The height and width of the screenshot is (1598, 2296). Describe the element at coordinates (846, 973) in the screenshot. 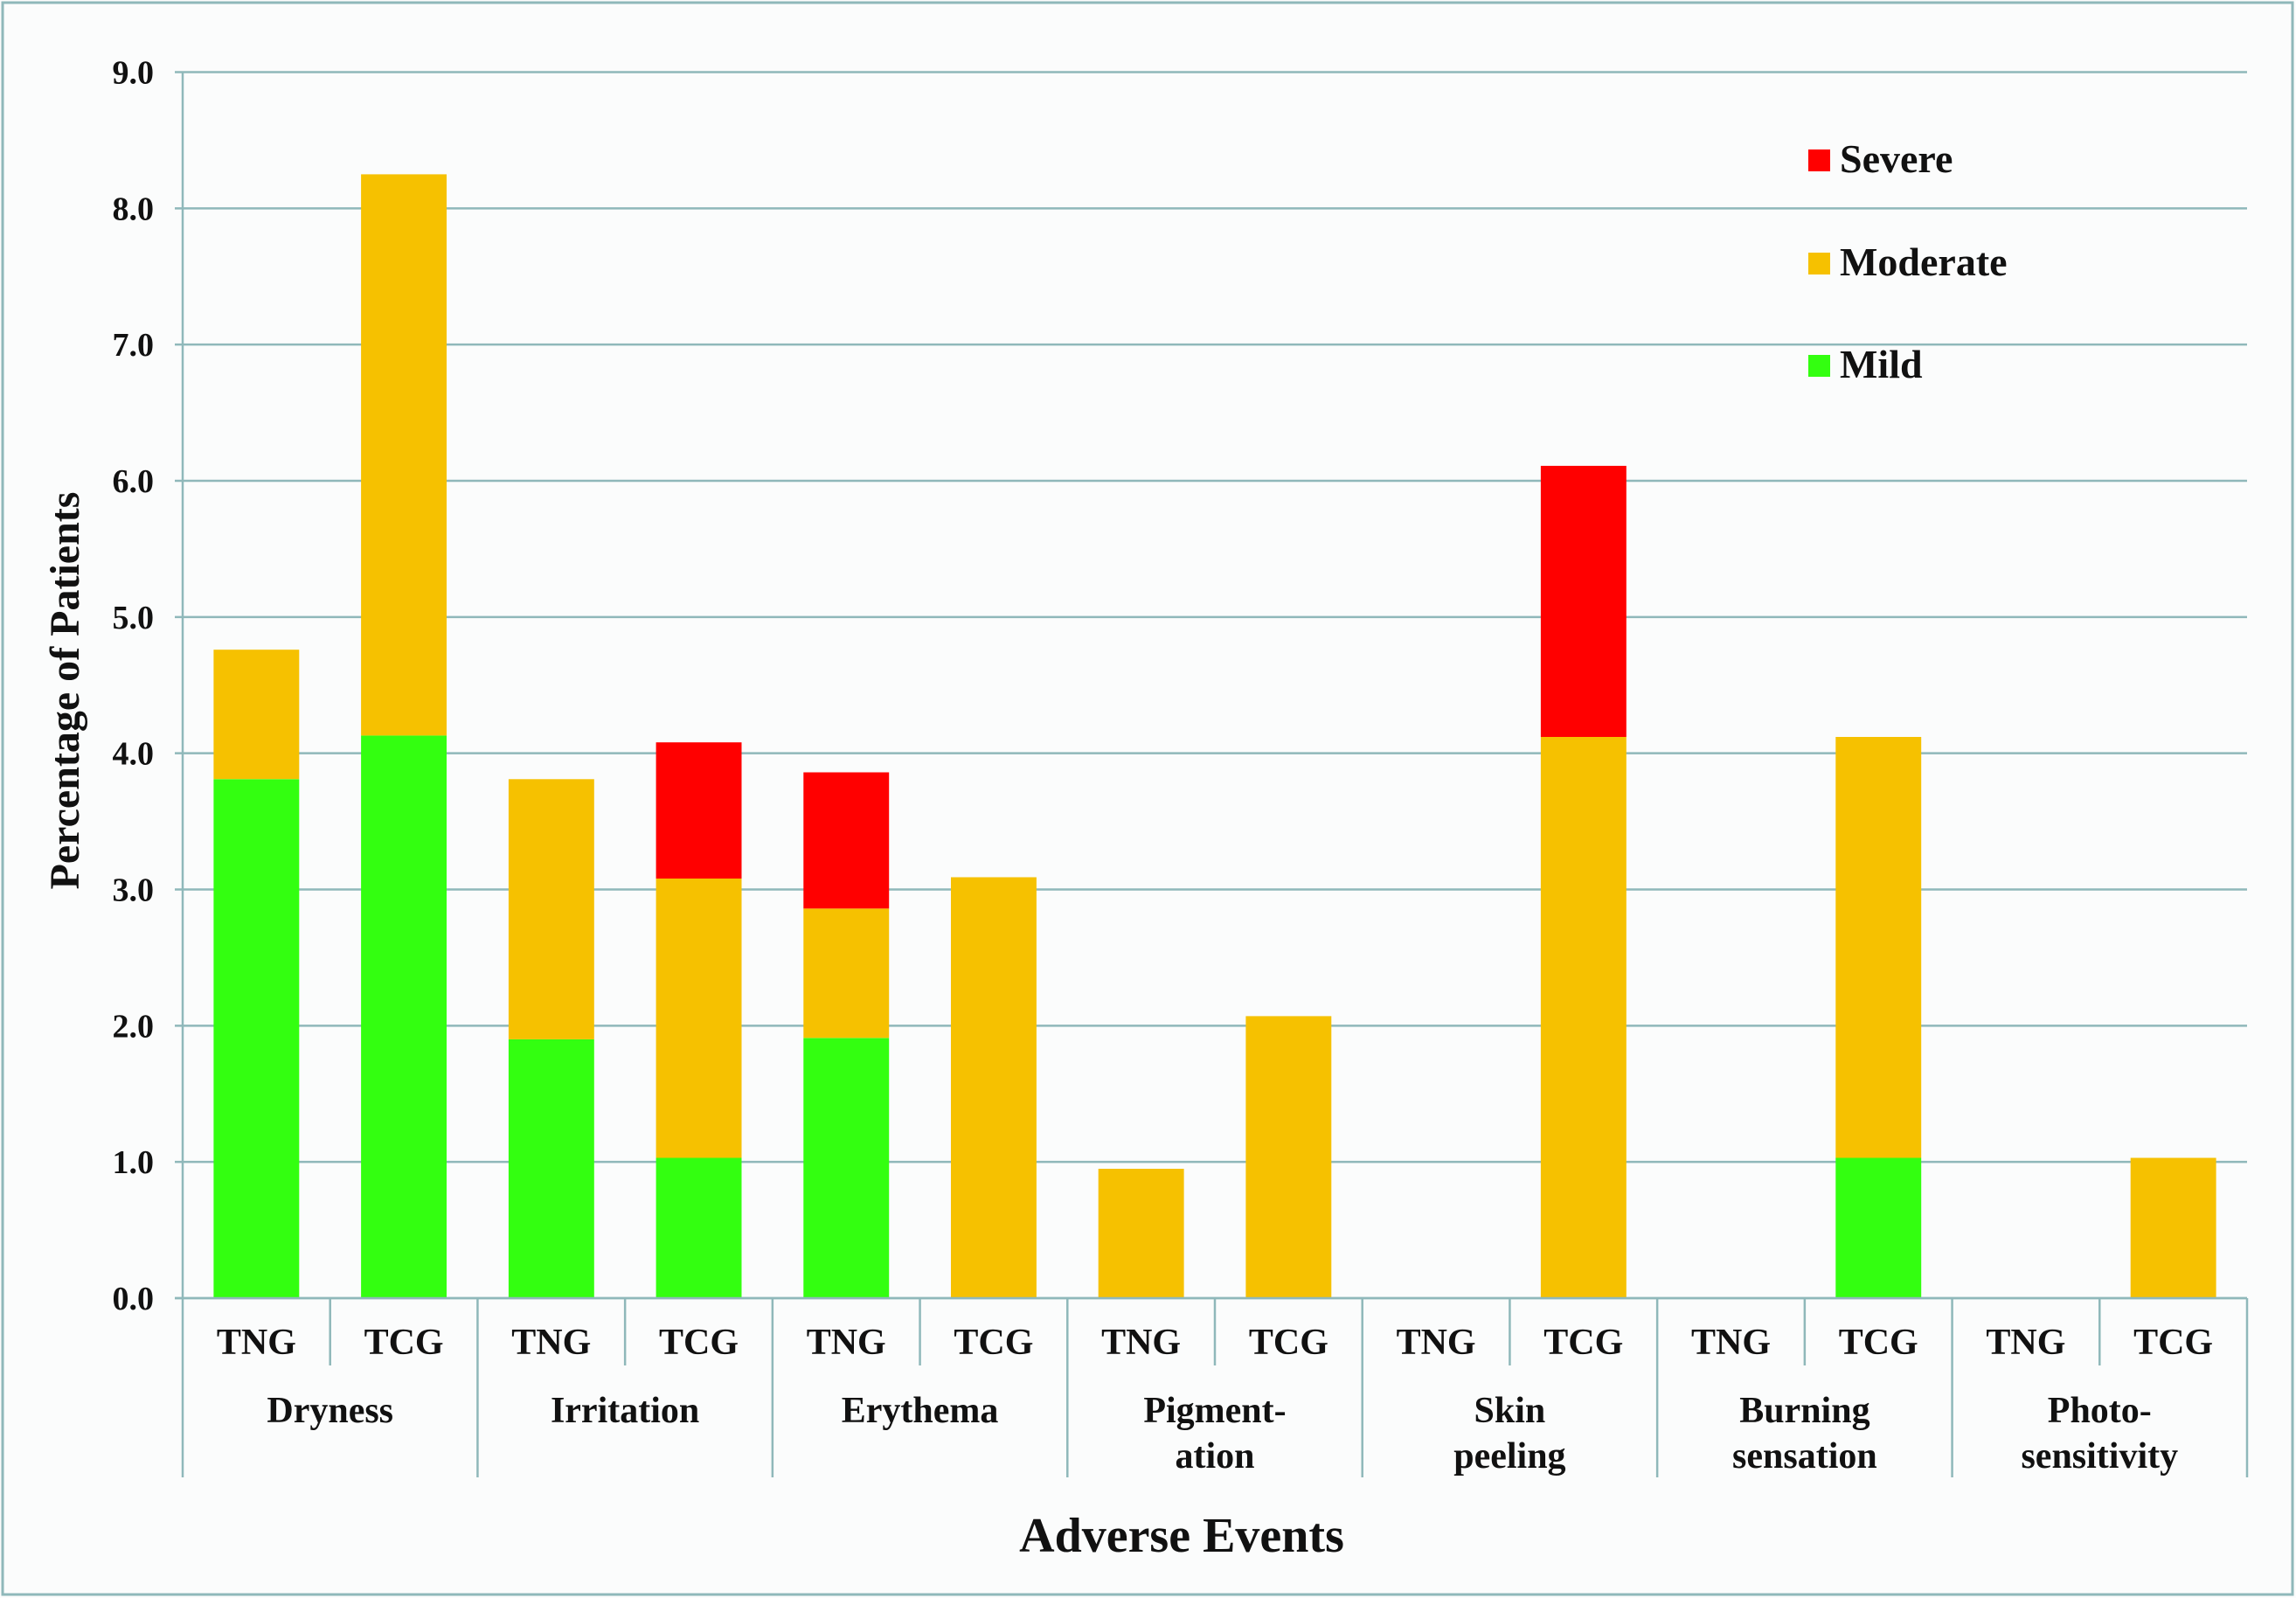

I see `bar-segment-erythema-tng-moderate` at that location.